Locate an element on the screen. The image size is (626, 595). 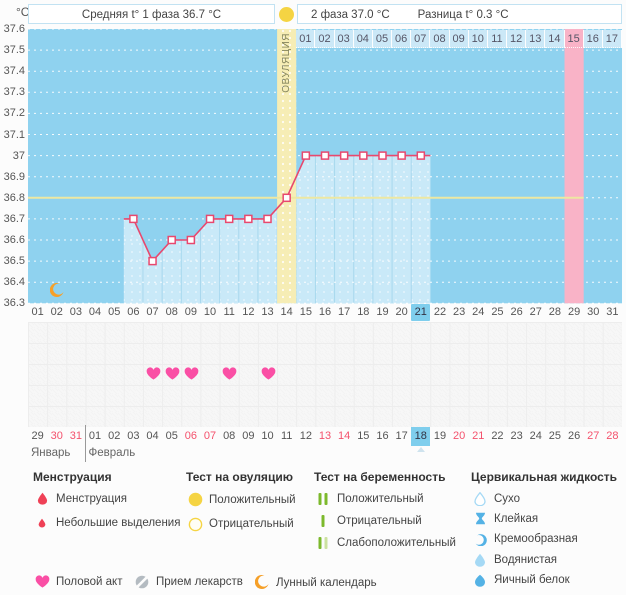
cycle-day-31: 31 is located at coordinates (612, 312).